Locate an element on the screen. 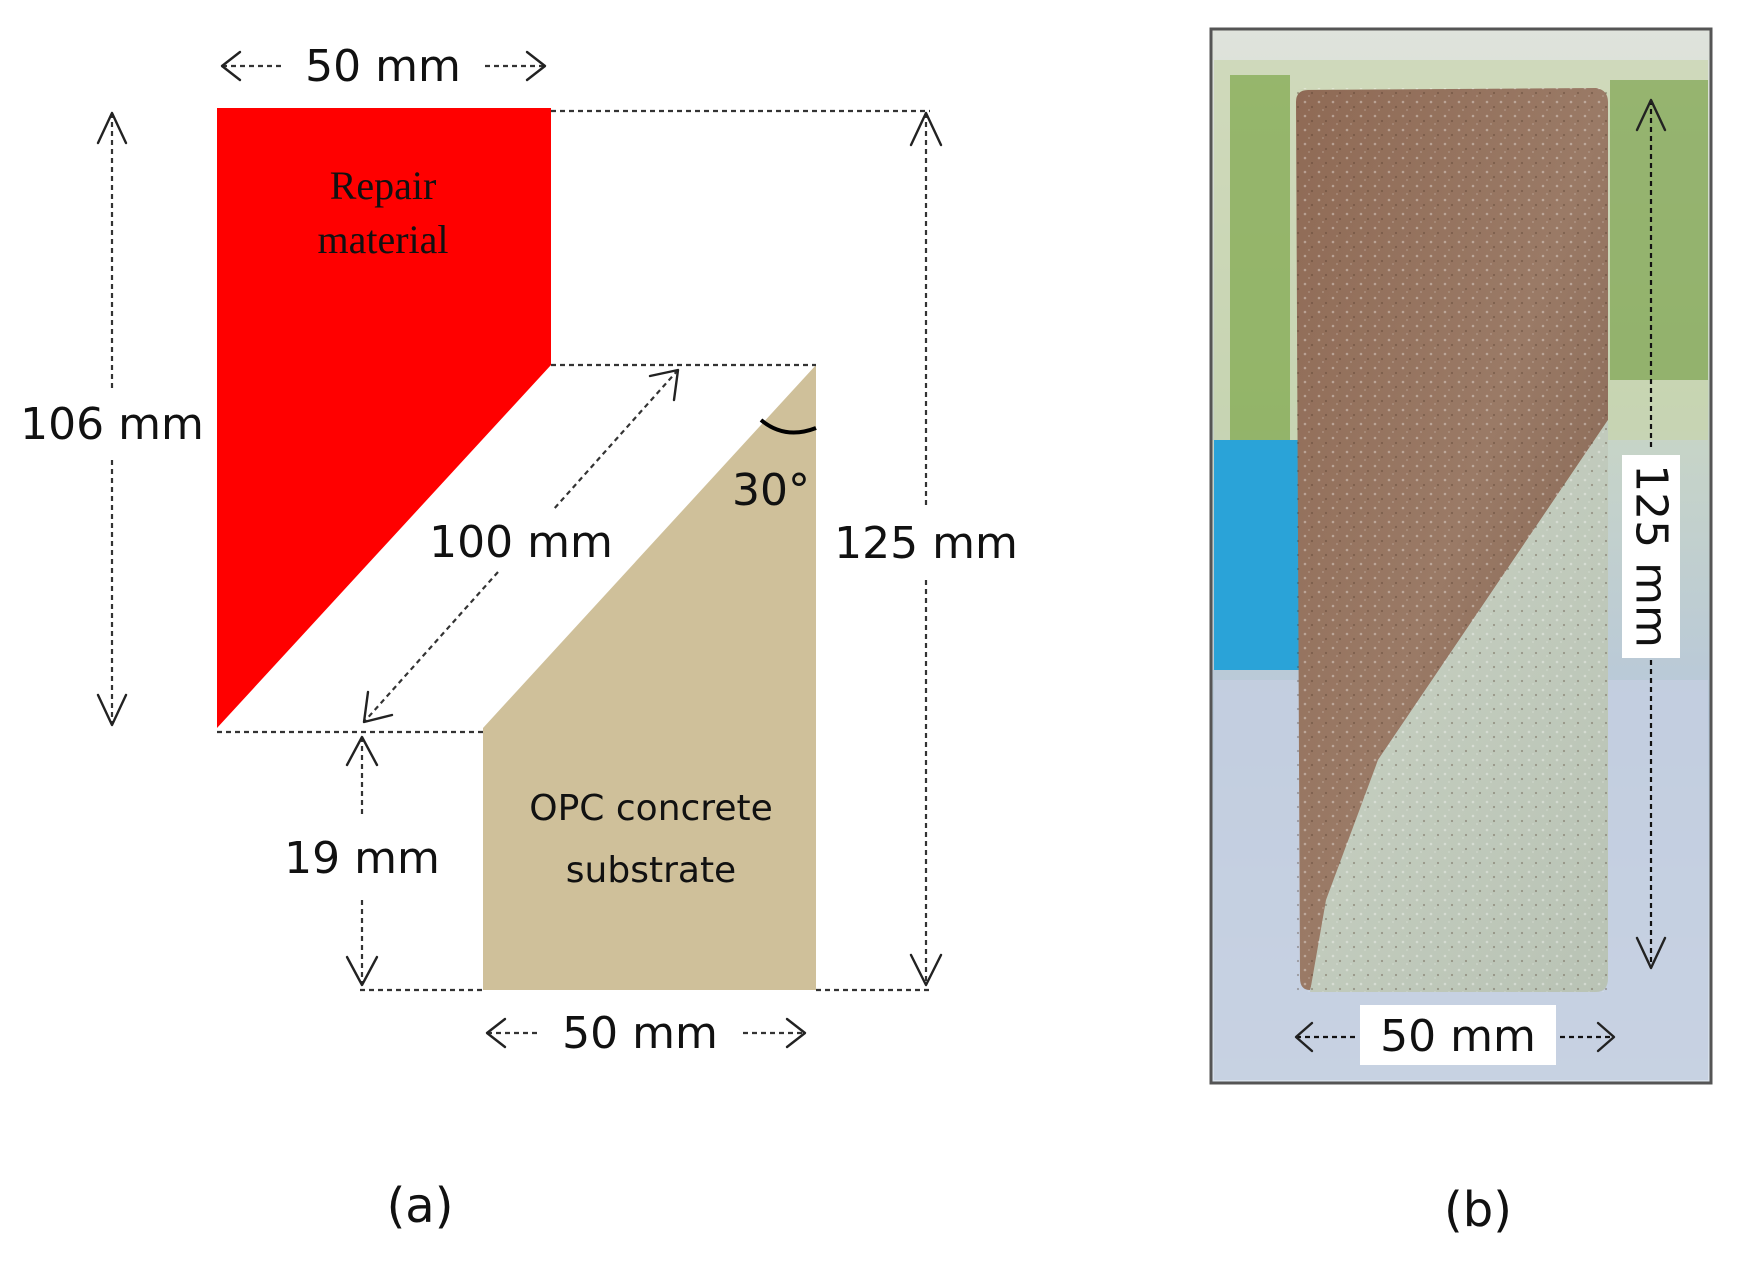 The height and width of the screenshot is (1271, 1746). background-poster-right is located at coordinates (1659, 230).